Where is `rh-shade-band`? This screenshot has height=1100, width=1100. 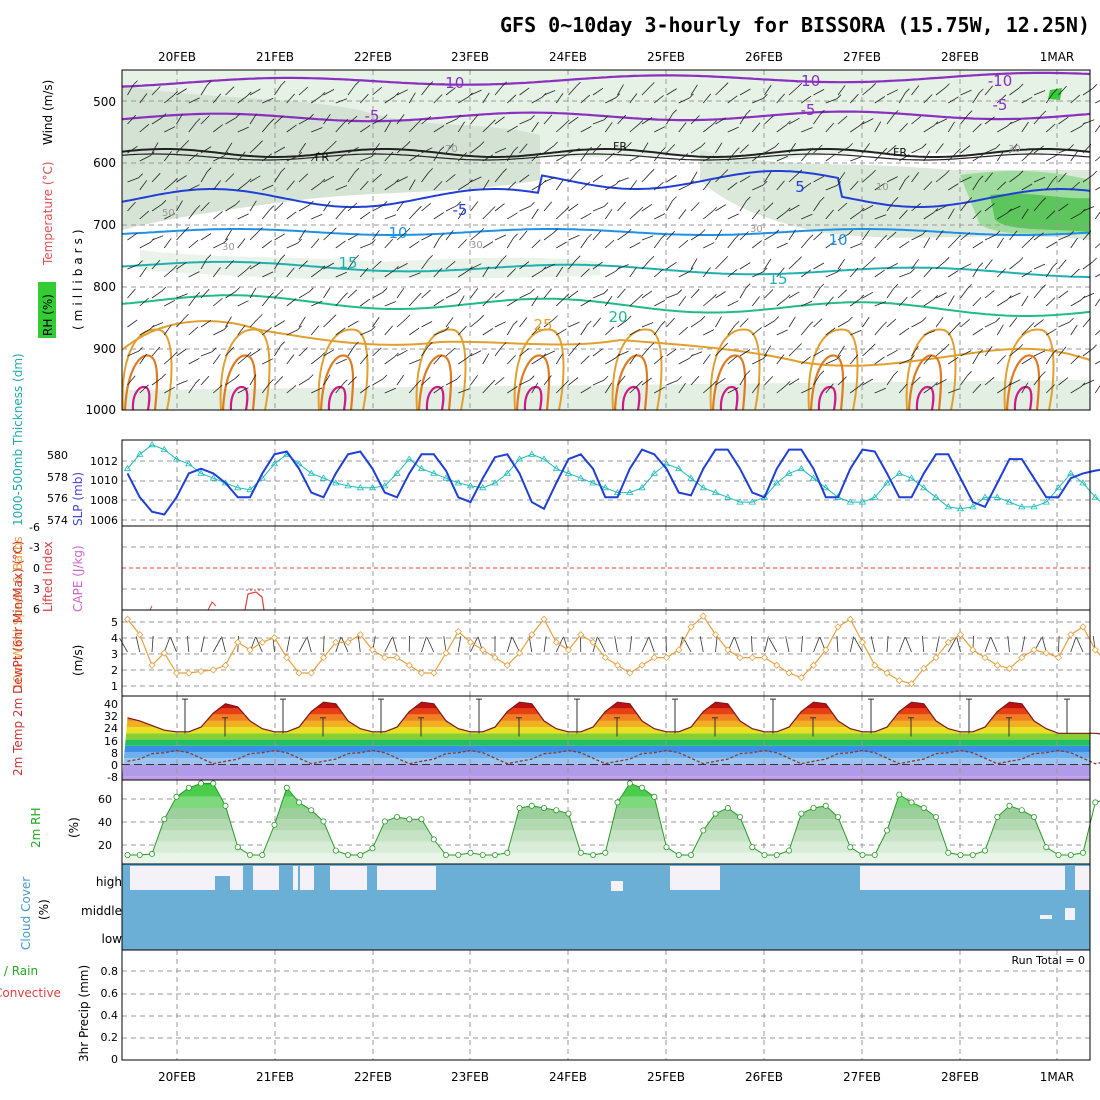 rh-shade-band is located at coordinates (1040, 212).